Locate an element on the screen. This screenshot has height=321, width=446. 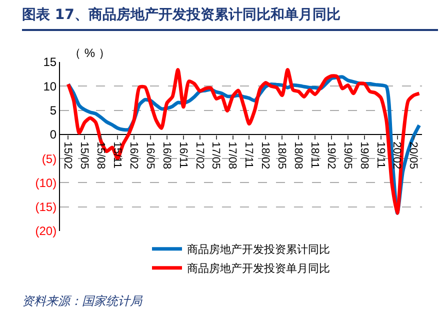
x-tick-label: 16/02 is located at coordinates (133, 156).